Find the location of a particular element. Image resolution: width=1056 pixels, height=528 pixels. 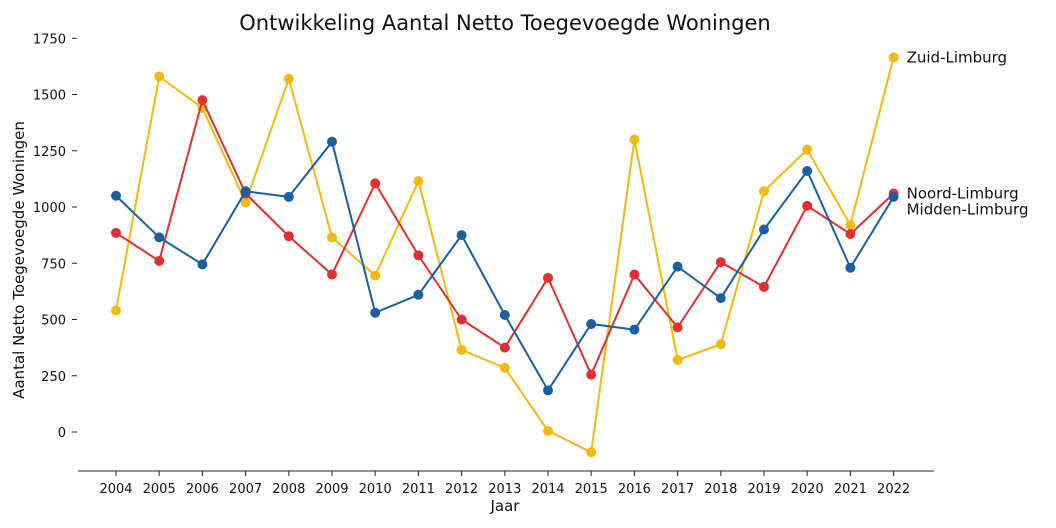

x-tick-label: 2015 is located at coordinates (591, 489).